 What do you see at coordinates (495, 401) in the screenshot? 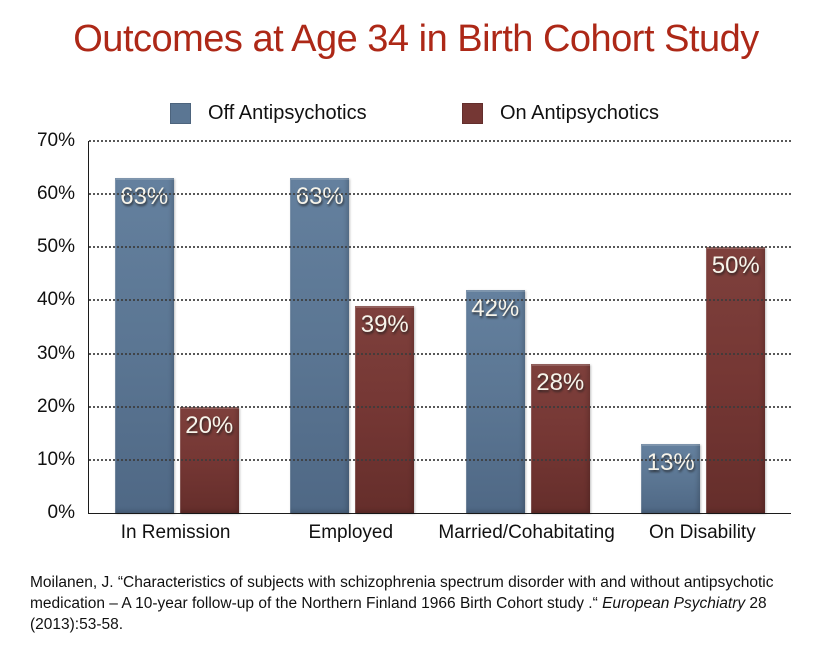
I see `bar: 42%` at bounding box center [495, 401].